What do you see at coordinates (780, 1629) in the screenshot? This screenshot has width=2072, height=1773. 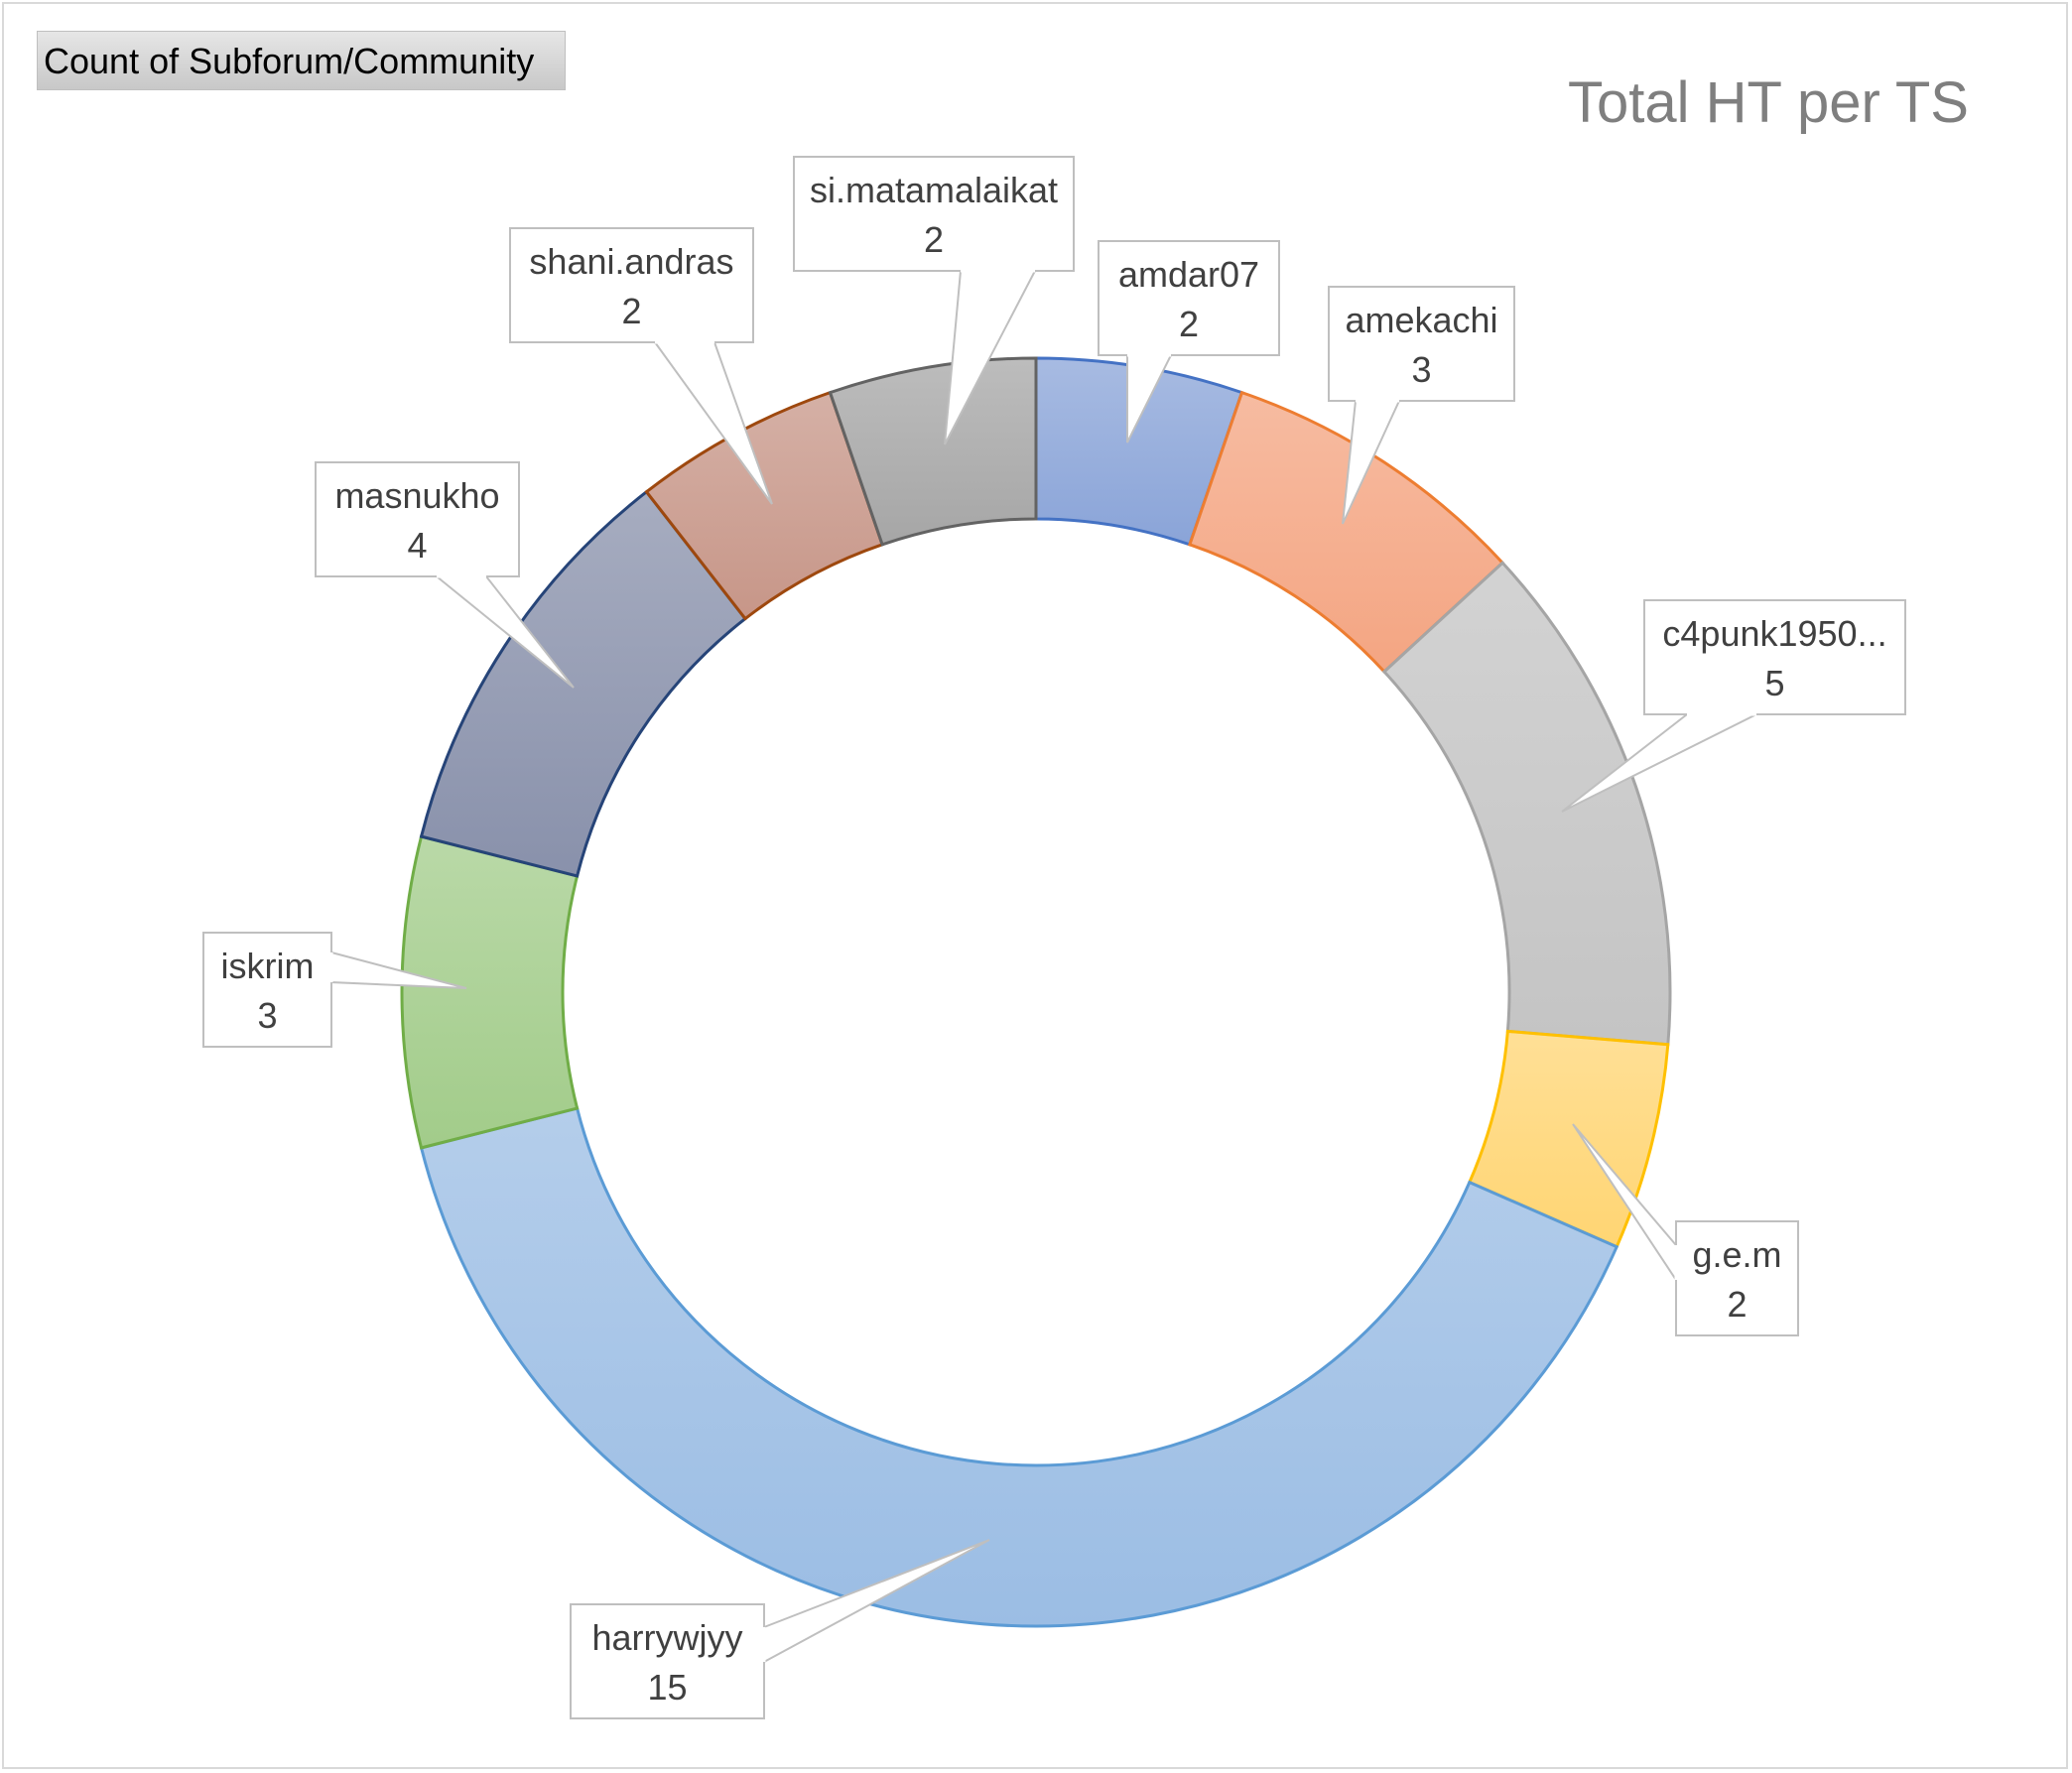 I see `data-label-callout: harrywjyy 15` at bounding box center [780, 1629].